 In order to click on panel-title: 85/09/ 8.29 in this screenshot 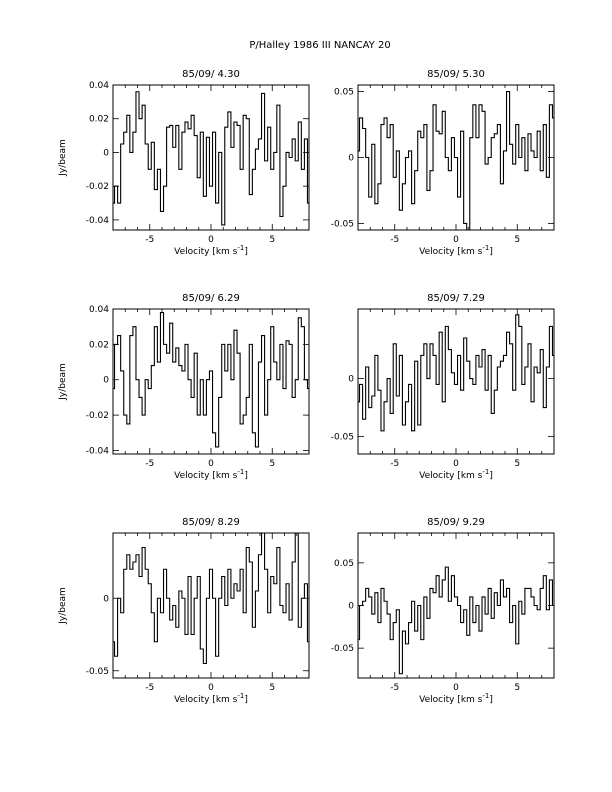, I will do `click(211, 522)`.